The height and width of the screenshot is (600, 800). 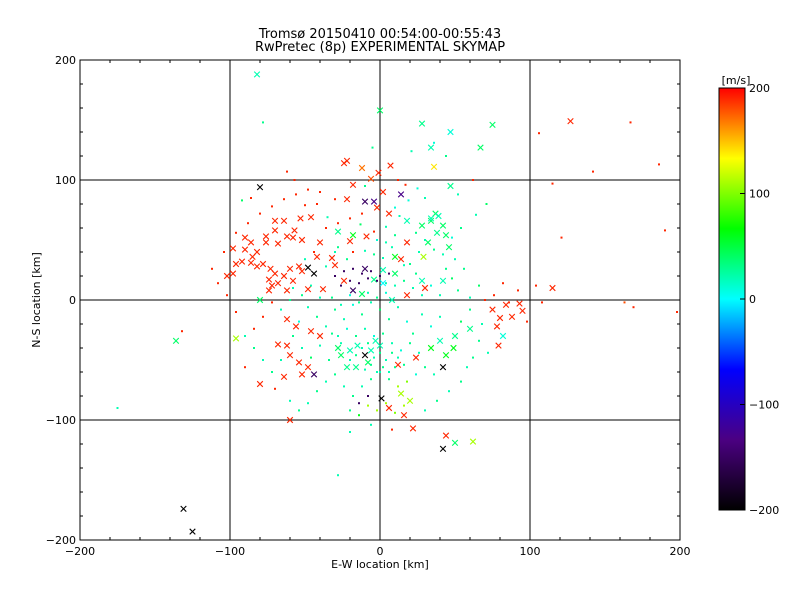 I want to click on chart-title: Tromsø 20150410 00:54:00-00:55:43, so click(x=379, y=34).